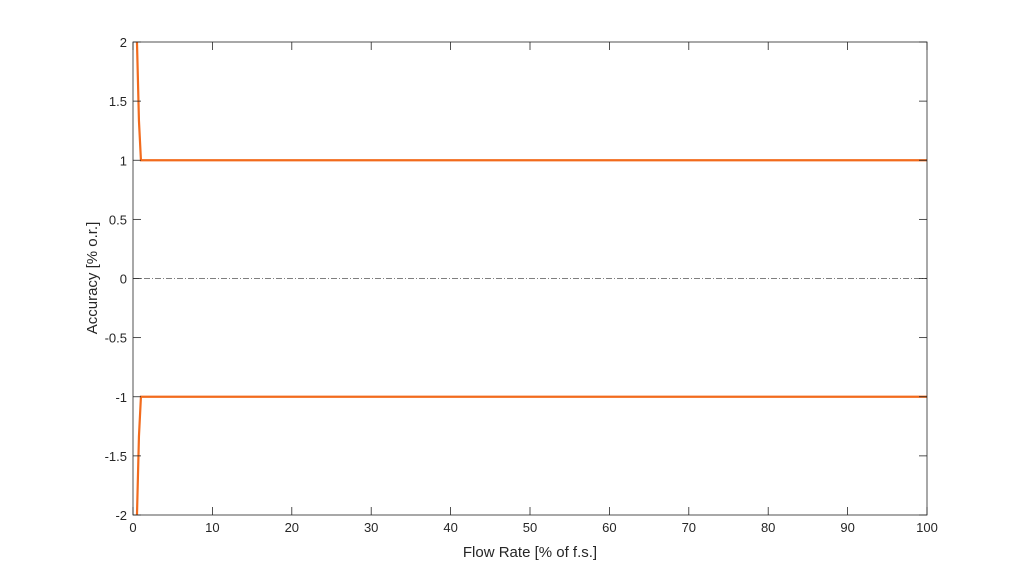 Image resolution: width=1024 pixels, height=583 pixels. I want to click on y-tick-label: -1, so click(121, 397).